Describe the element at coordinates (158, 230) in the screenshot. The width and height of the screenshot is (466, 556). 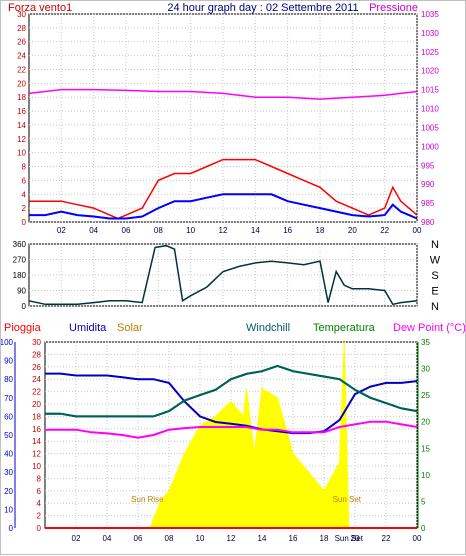
I see `wind-x-tick-label: 08` at that location.